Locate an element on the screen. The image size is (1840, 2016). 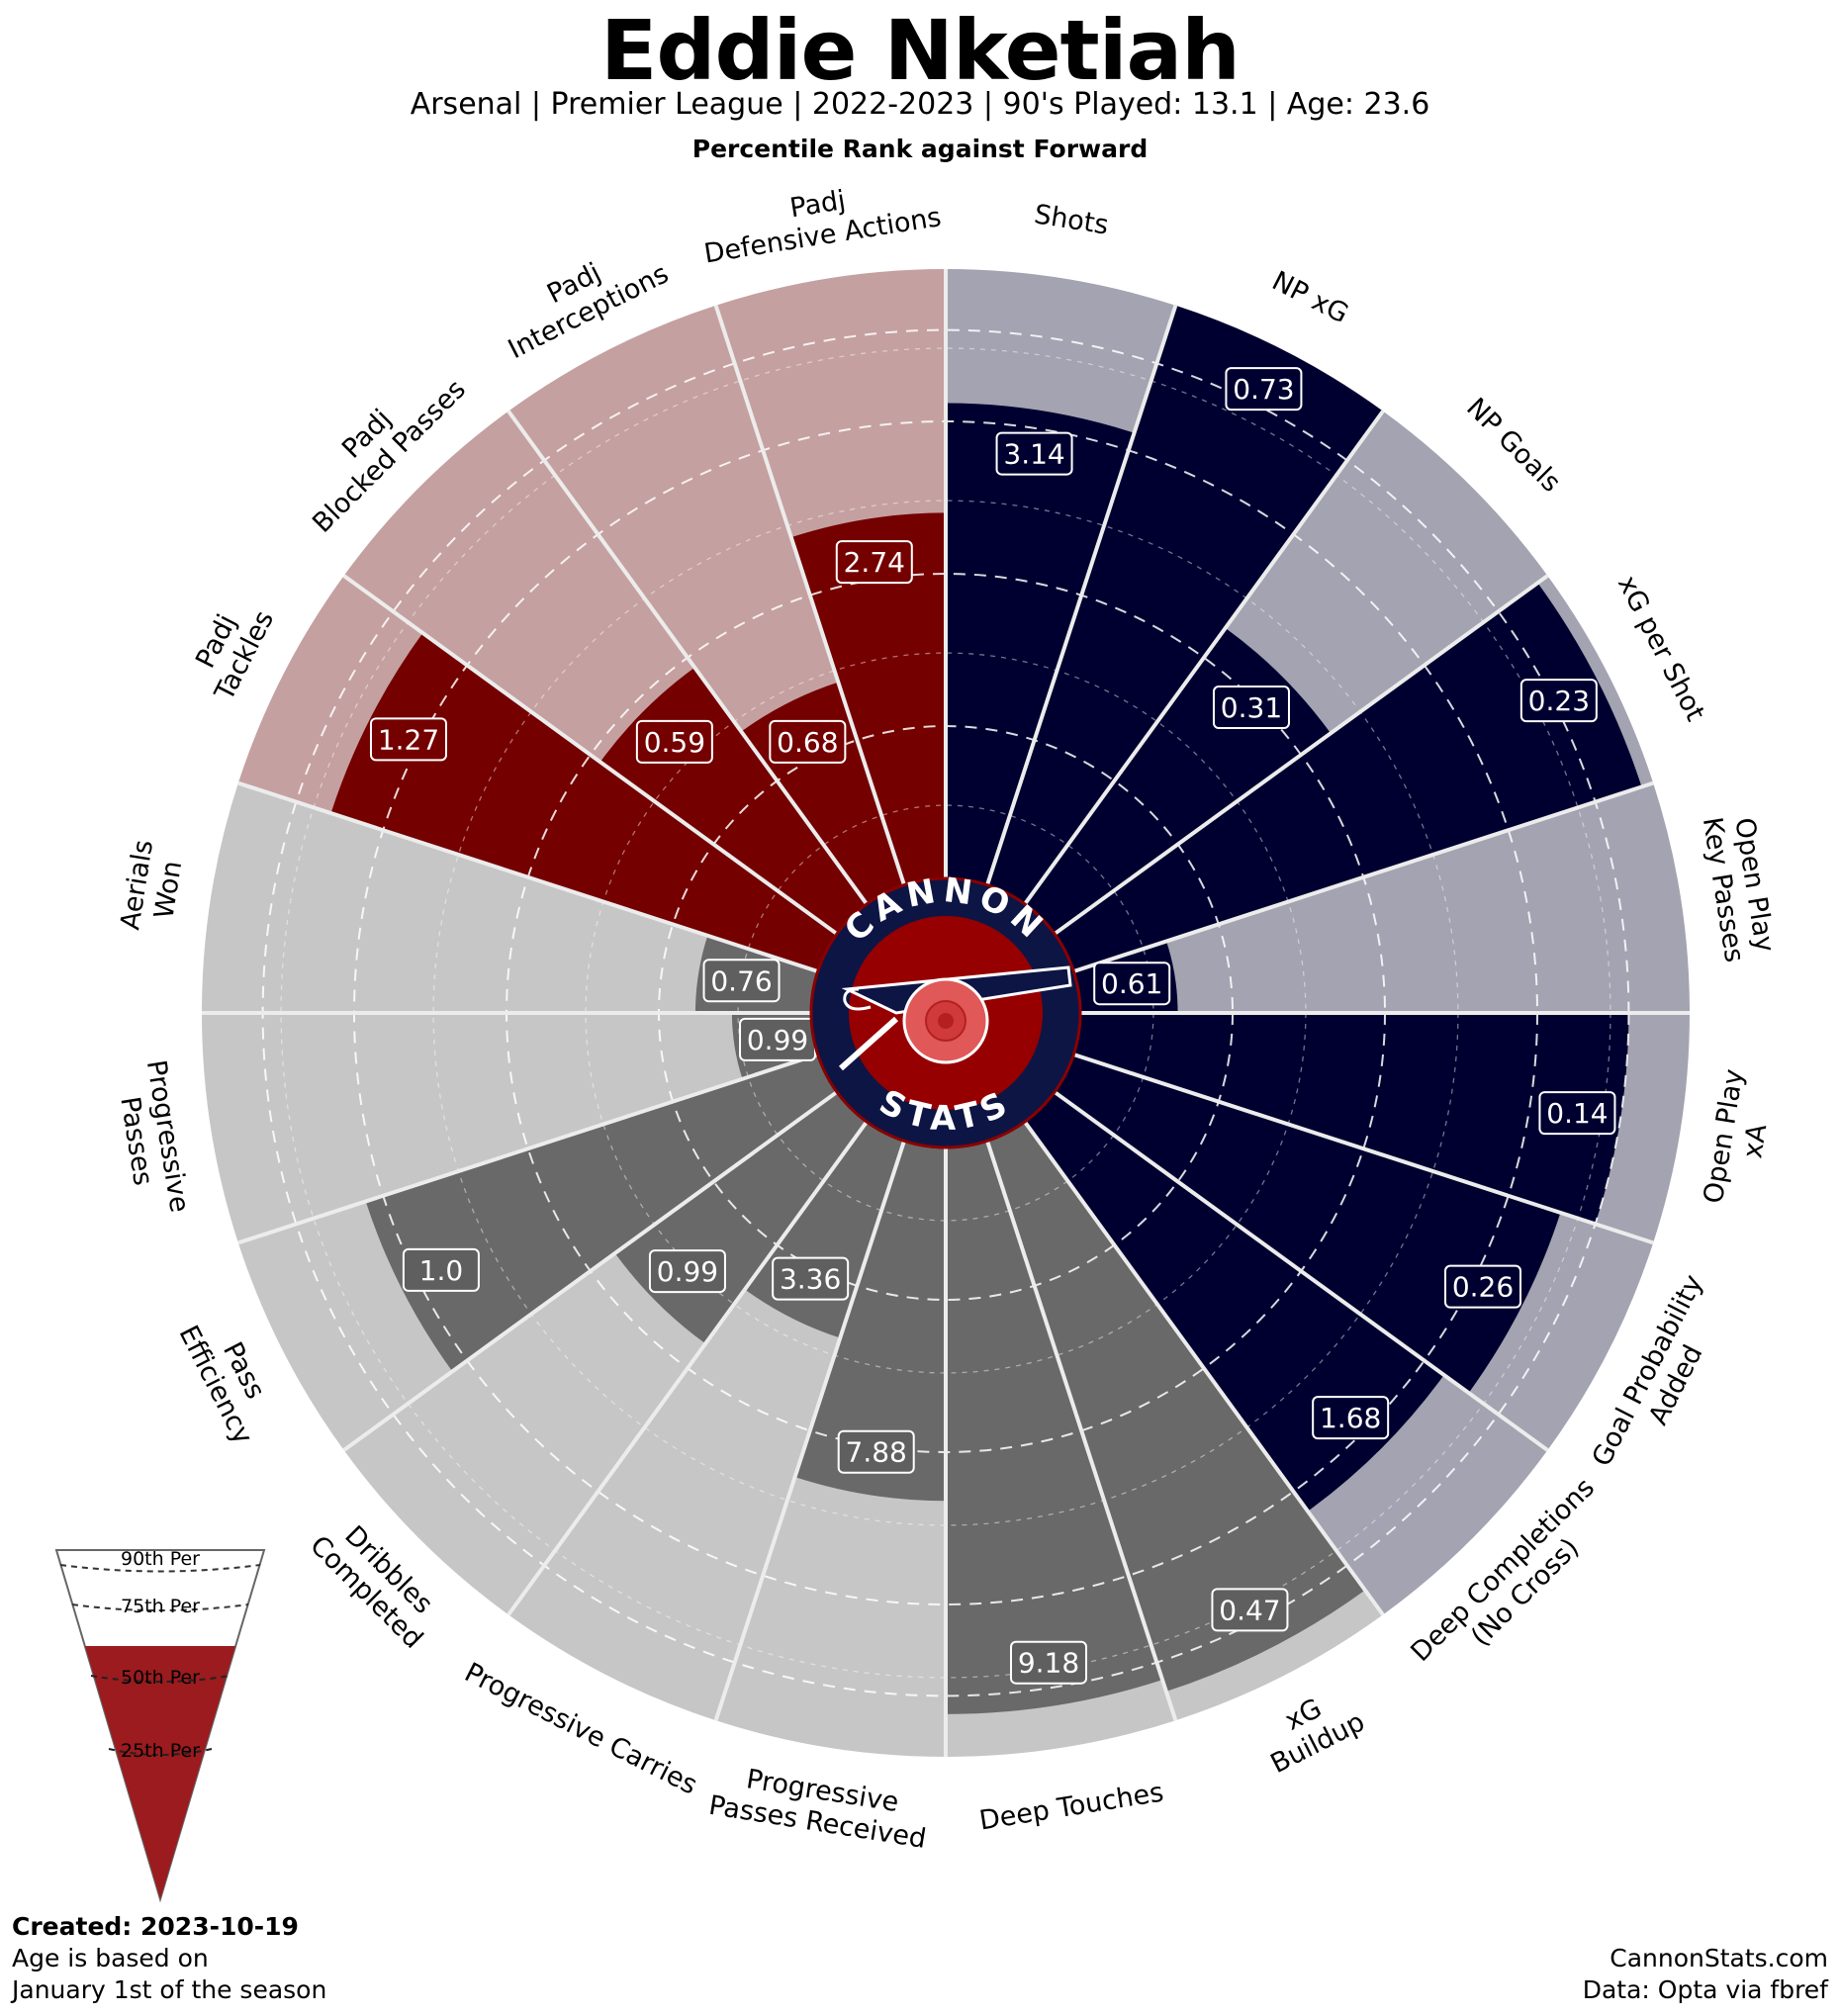
age-note-line1: Age is based on is located at coordinates (111, 1958).